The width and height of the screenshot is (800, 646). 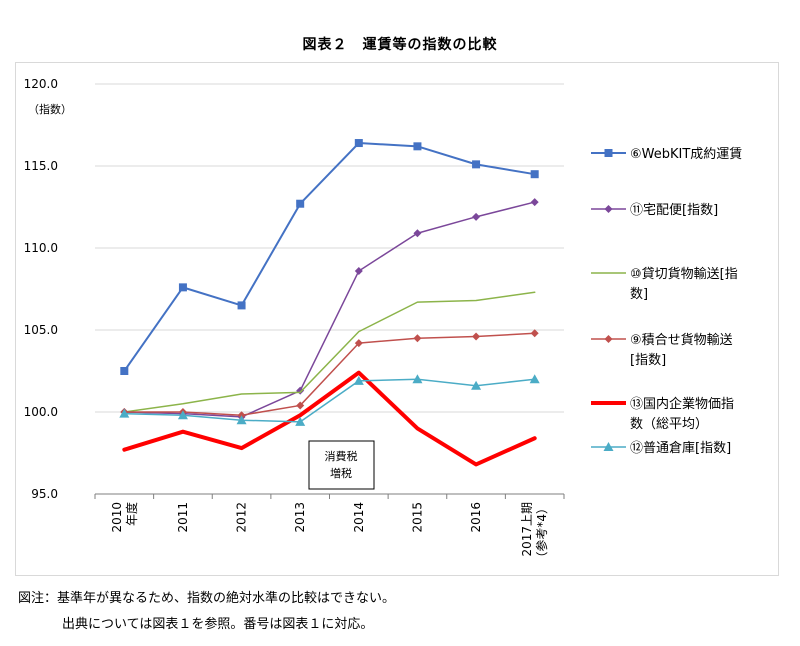 I want to click on x-tick-label: 2010年度, so click(x=124, y=517).